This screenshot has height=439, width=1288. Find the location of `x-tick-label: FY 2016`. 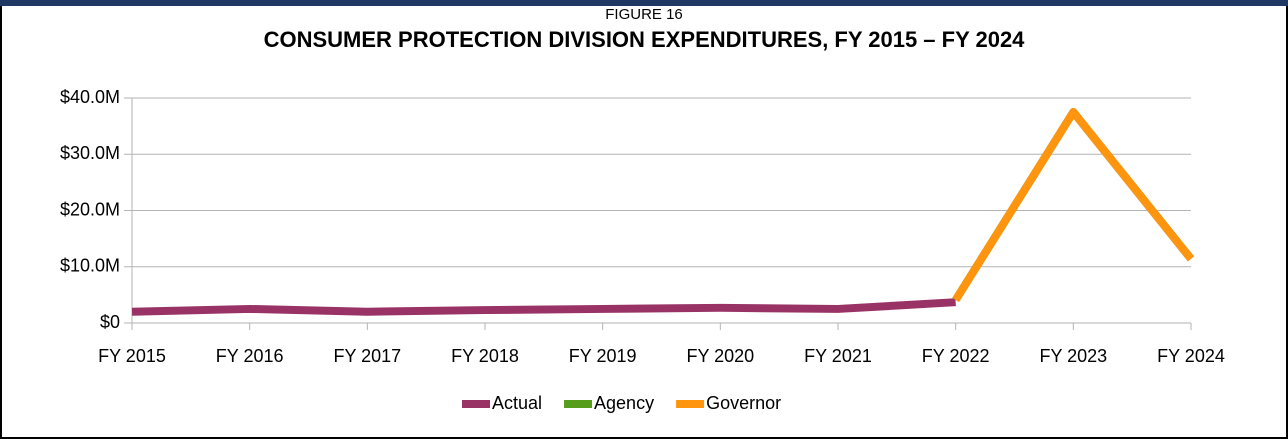

x-tick-label: FY 2016 is located at coordinates (250, 356).